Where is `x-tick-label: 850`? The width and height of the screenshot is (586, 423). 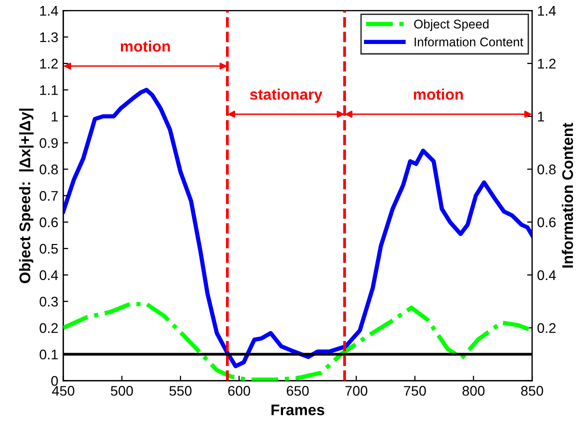
x-tick-label: 850 is located at coordinates (532, 391).